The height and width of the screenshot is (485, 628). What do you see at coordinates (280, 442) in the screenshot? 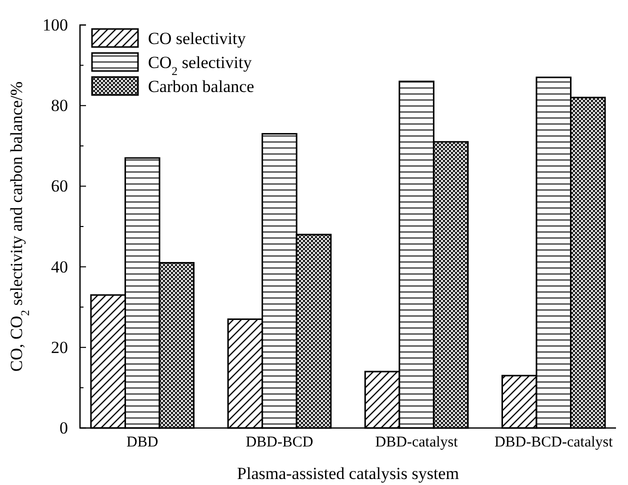
I see `x-tick-label: DBD-BCD` at bounding box center [280, 442].